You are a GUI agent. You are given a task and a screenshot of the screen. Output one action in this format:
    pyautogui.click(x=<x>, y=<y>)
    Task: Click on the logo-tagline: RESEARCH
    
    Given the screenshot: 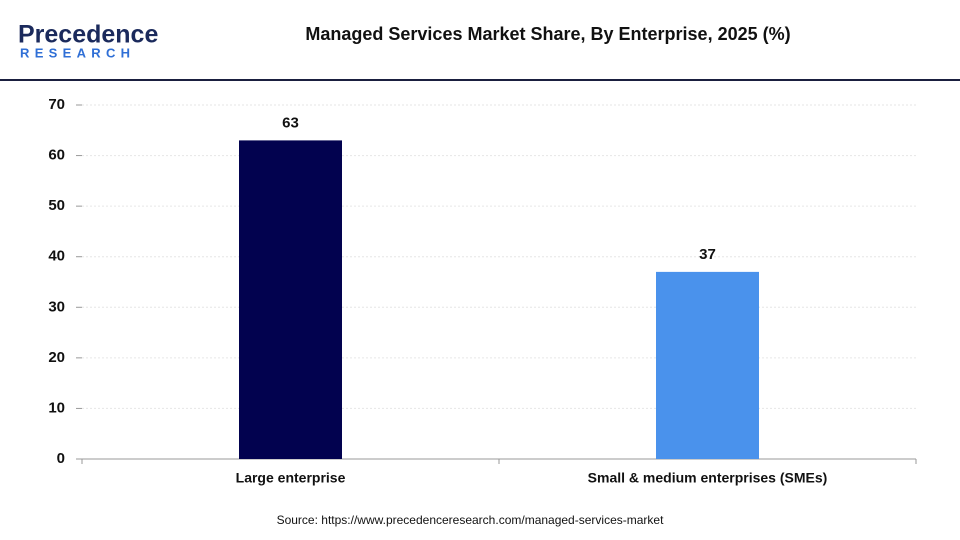 What is the action you would take?
    pyautogui.click(x=77, y=52)
    